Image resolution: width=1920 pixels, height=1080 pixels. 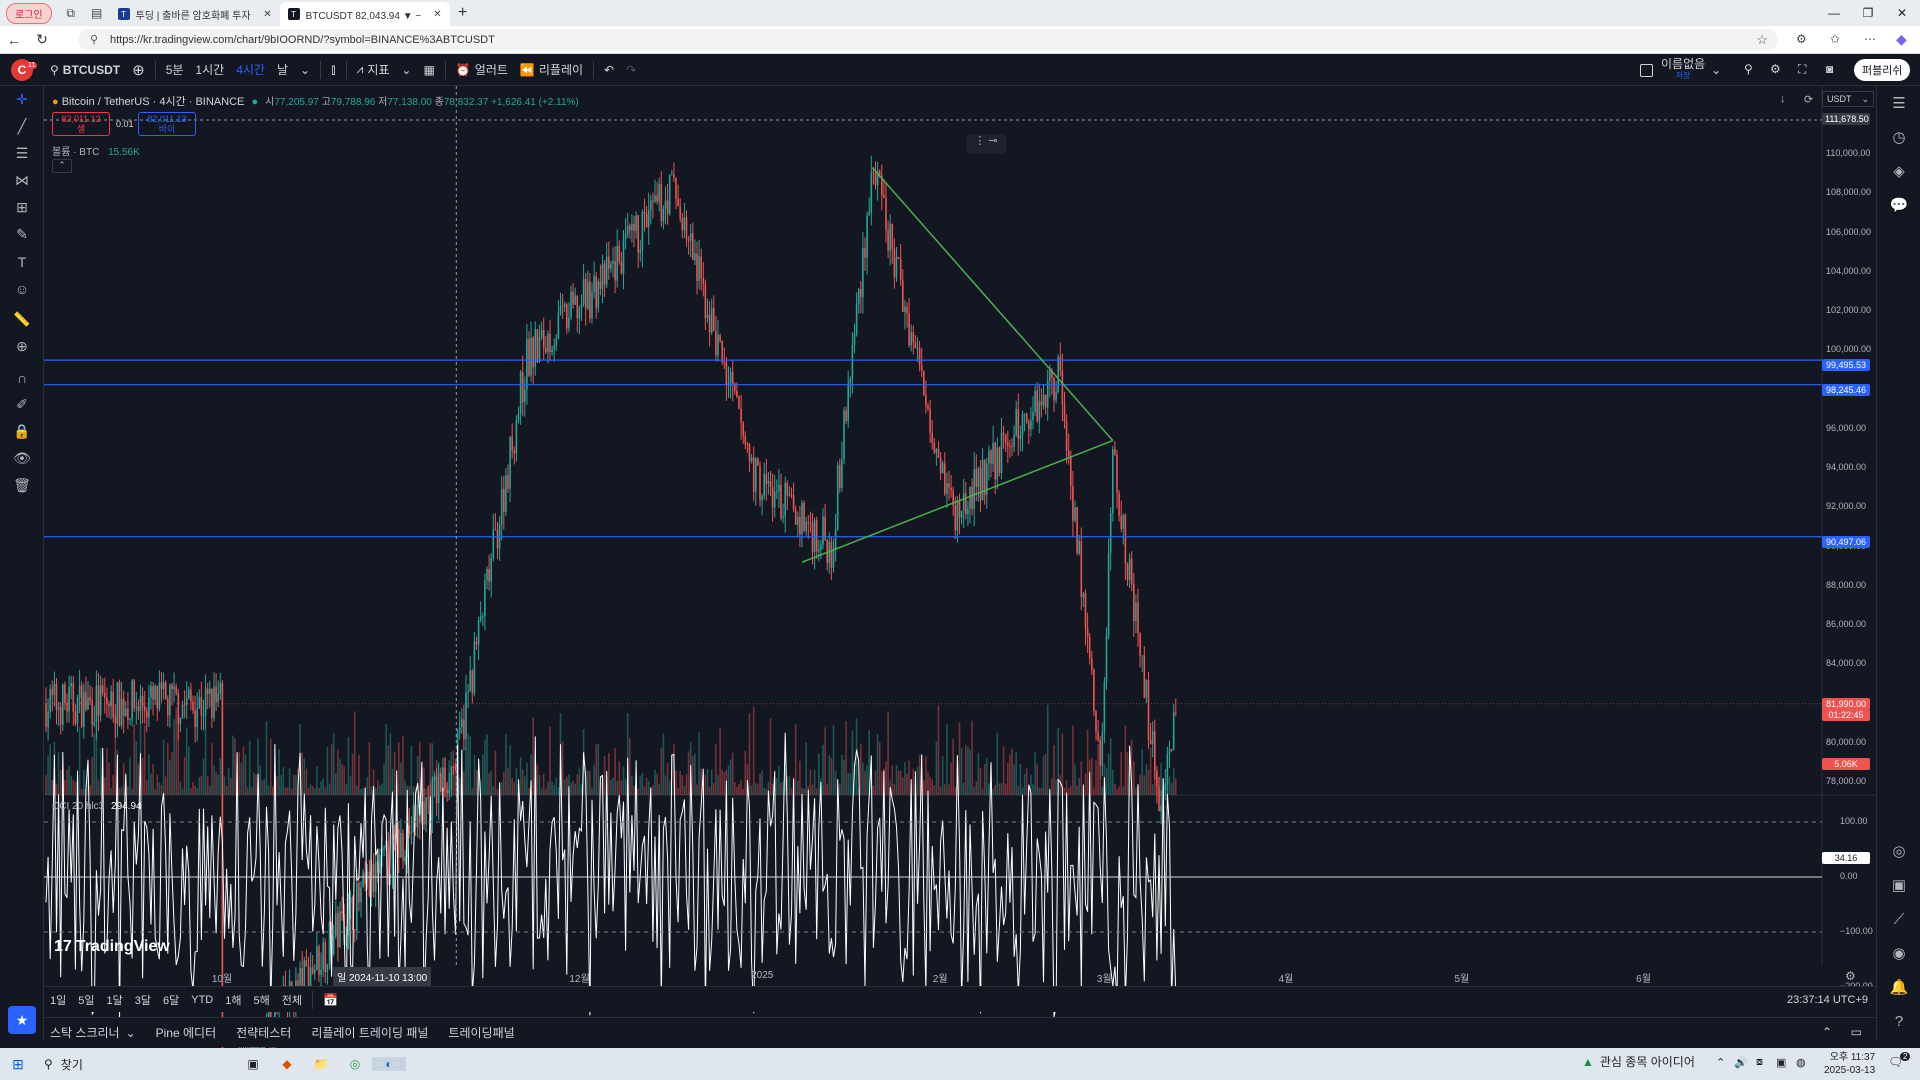 What do you see at coordinates (282, 70) in the screenshot?
I see `interval-day: 날` at bounding box center [282, 70].